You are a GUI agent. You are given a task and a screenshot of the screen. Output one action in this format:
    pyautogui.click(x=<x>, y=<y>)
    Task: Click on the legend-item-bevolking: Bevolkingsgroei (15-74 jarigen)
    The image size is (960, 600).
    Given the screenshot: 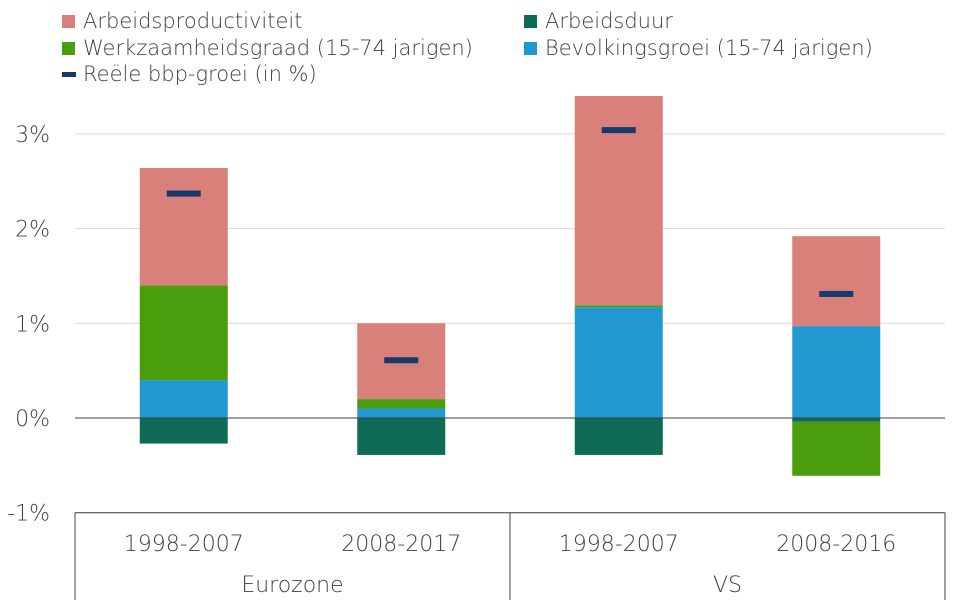 What is the action you would take?
    pyautogui.click(x=698, y=48)
    